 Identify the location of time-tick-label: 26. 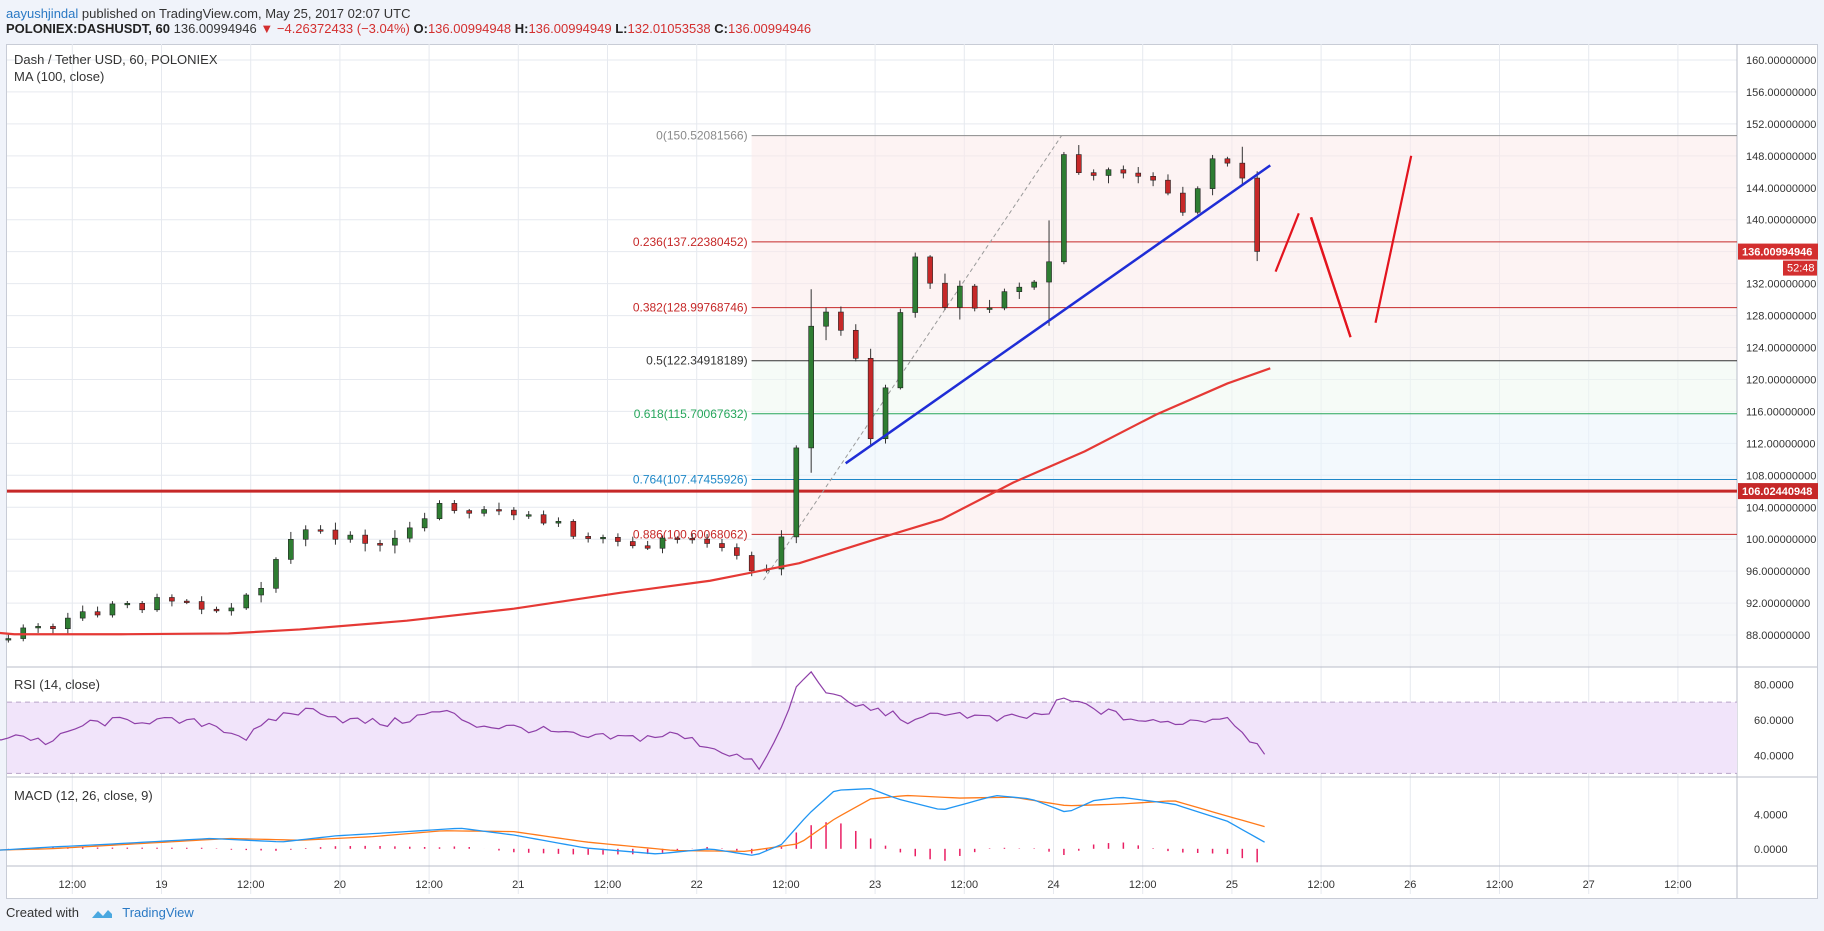
(1410, 885).